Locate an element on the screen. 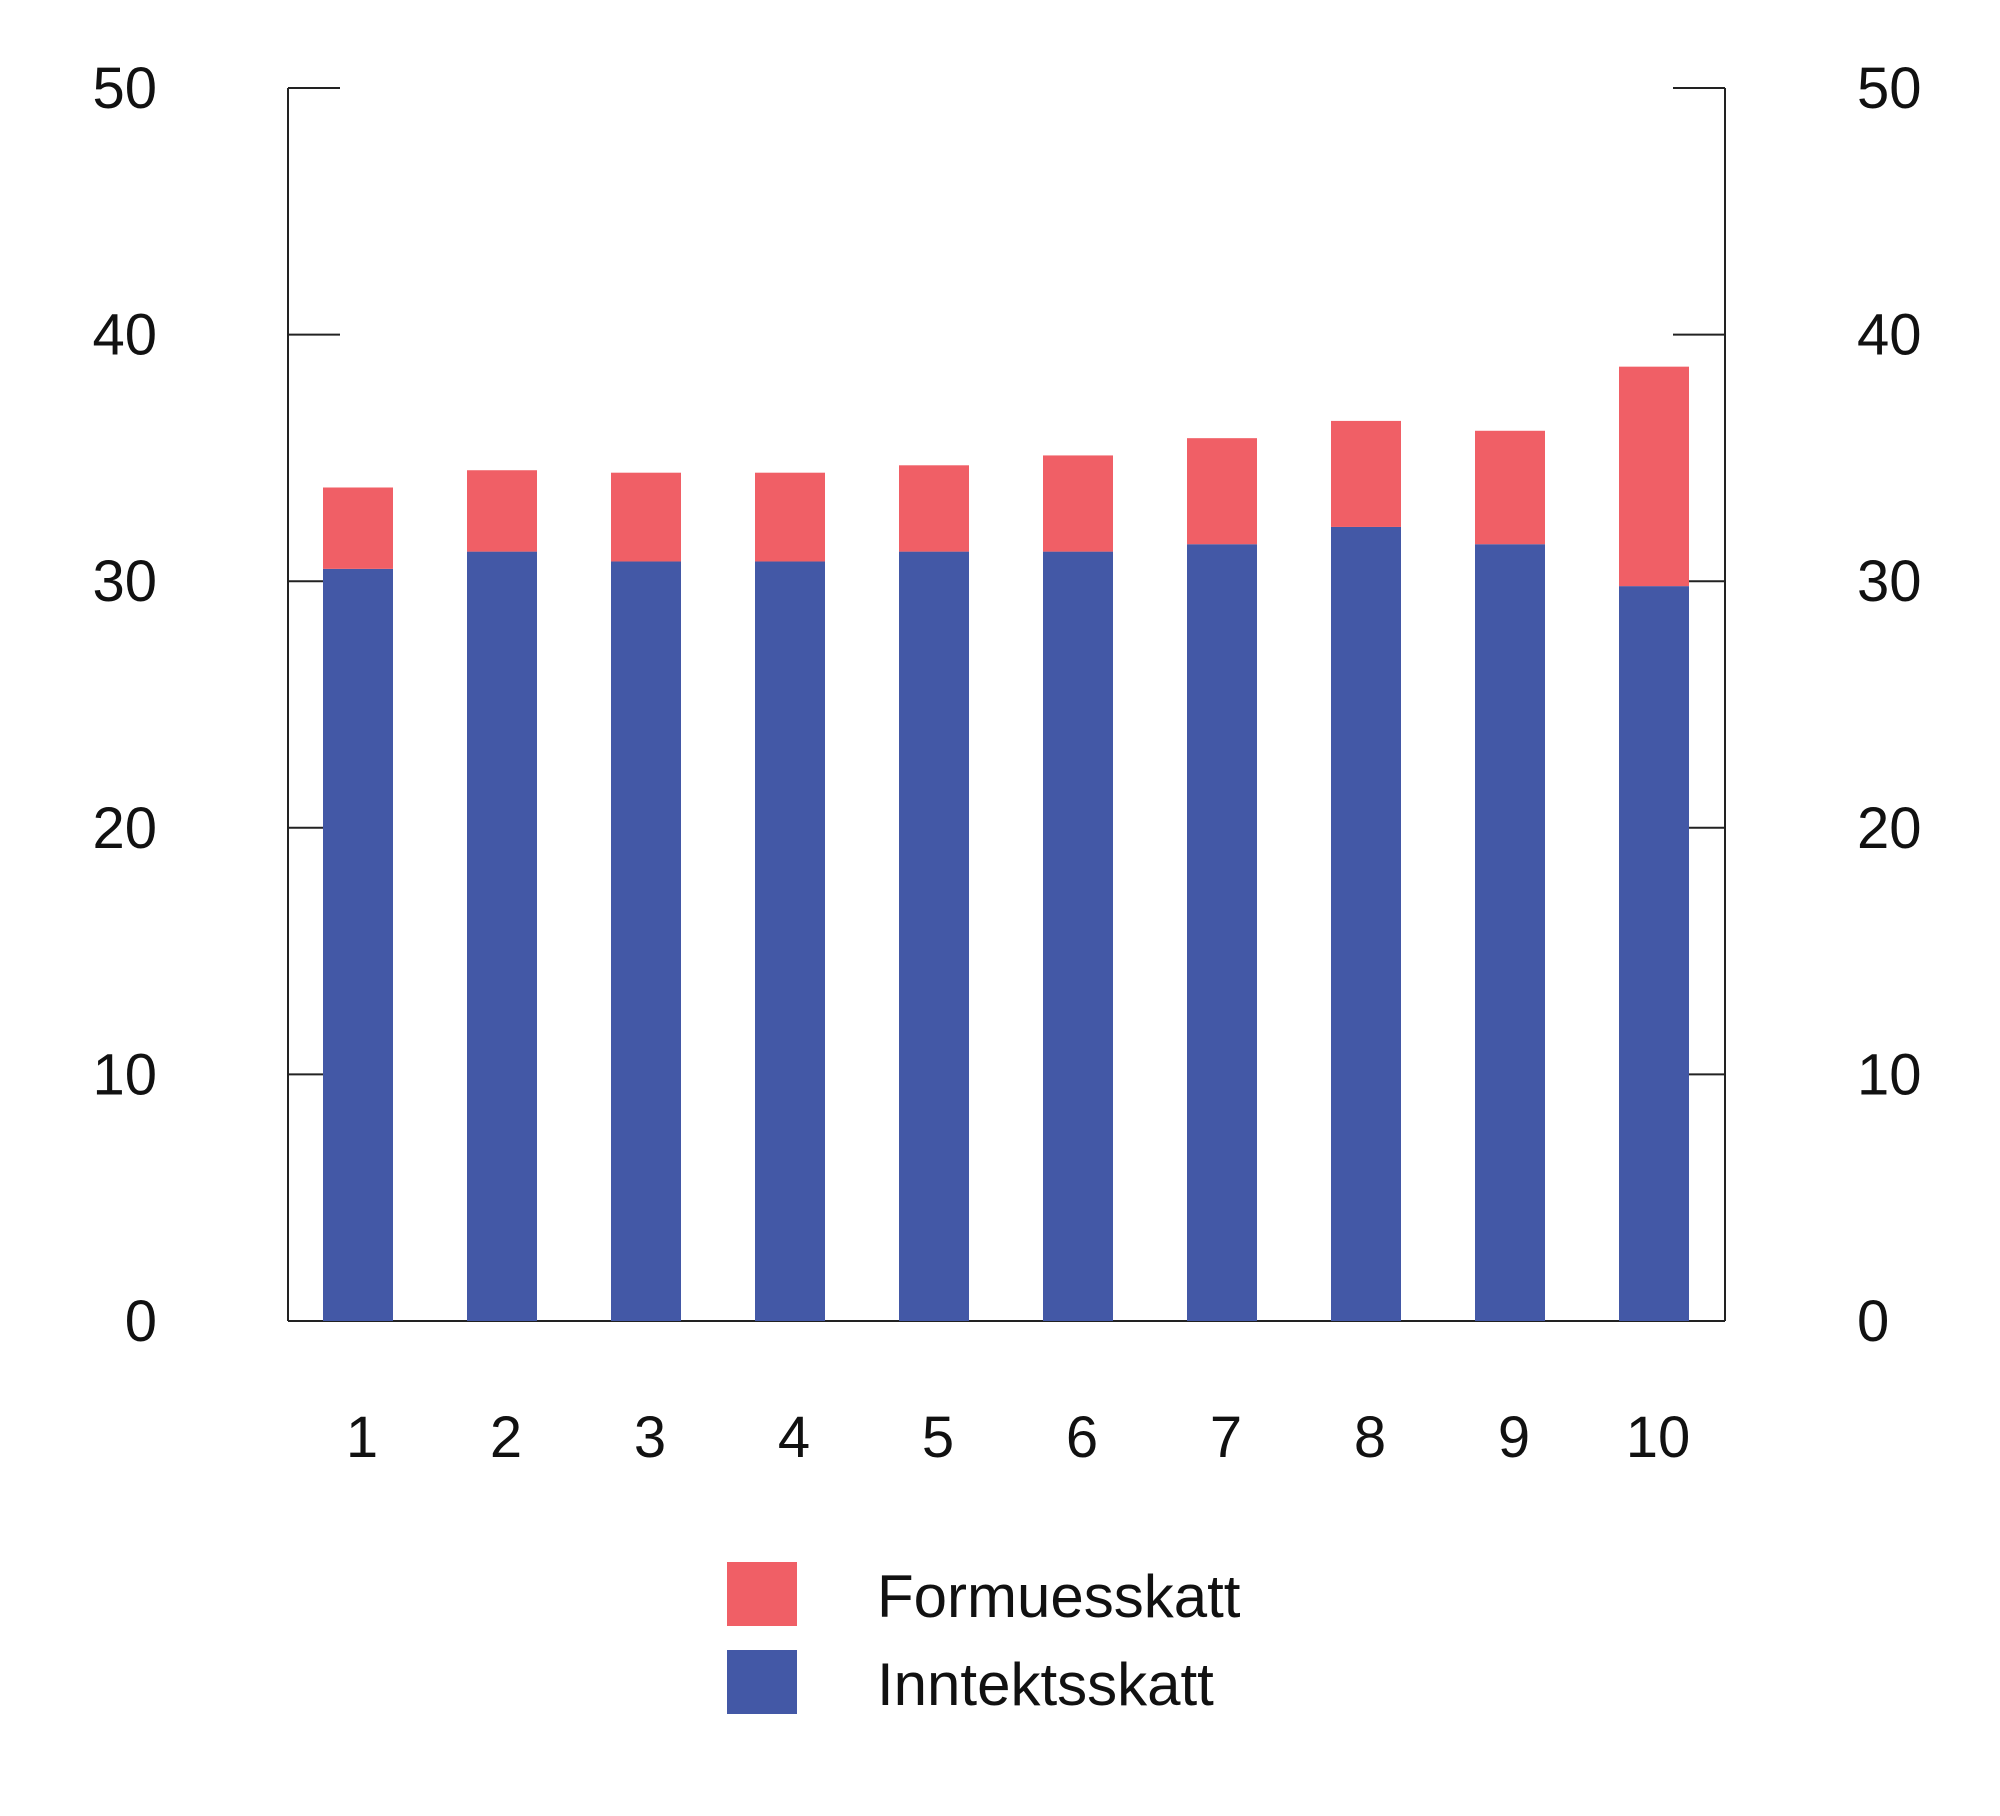 Image resolution: width=2000 pixels, height=1816 pixels. x-tick-label: 10 is located at coordinates (1658, 1437).